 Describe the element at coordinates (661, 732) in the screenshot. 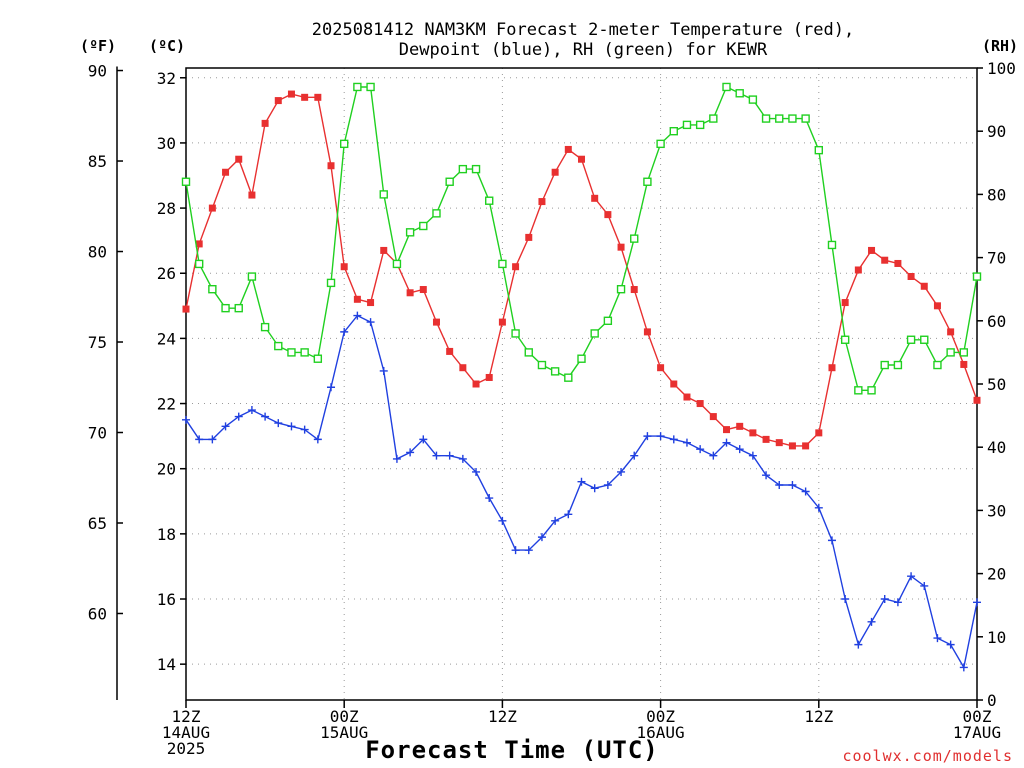

I see `x-tick-label: 16AUG` at that location.